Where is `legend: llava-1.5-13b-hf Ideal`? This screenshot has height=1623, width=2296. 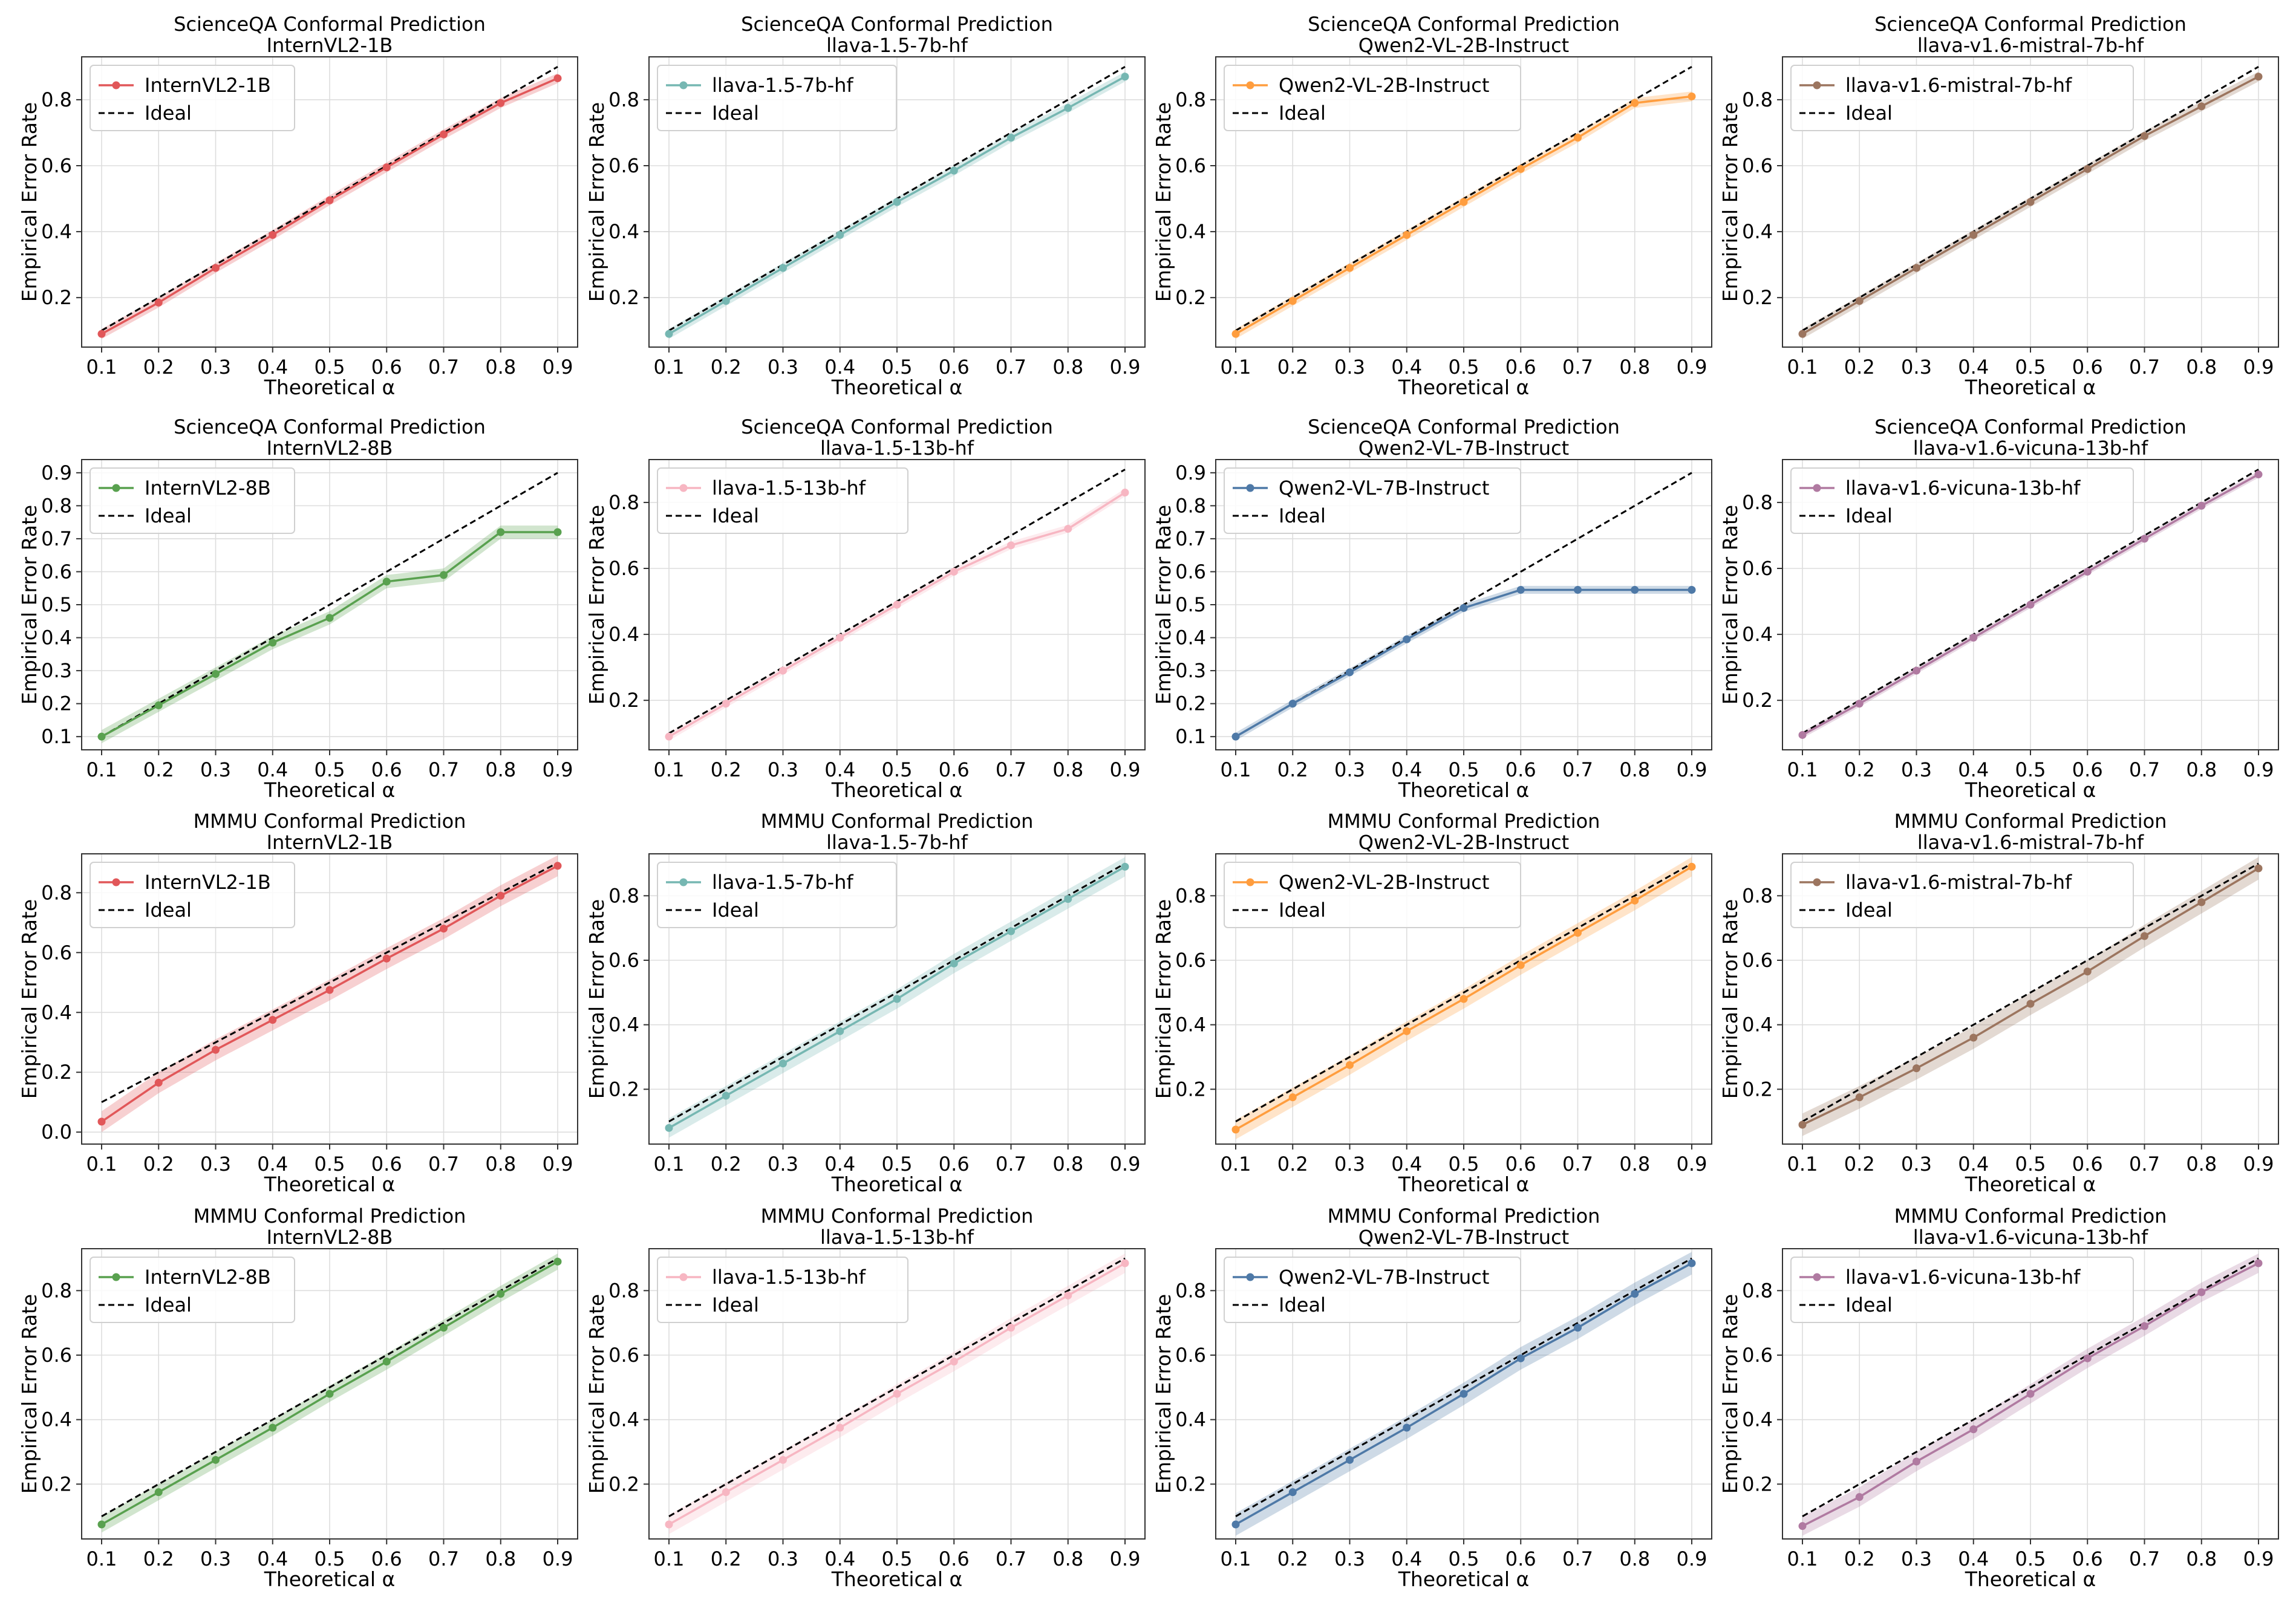 legend: llava-1.5-13b-hf Ideal is located at coordinates (783, 500).